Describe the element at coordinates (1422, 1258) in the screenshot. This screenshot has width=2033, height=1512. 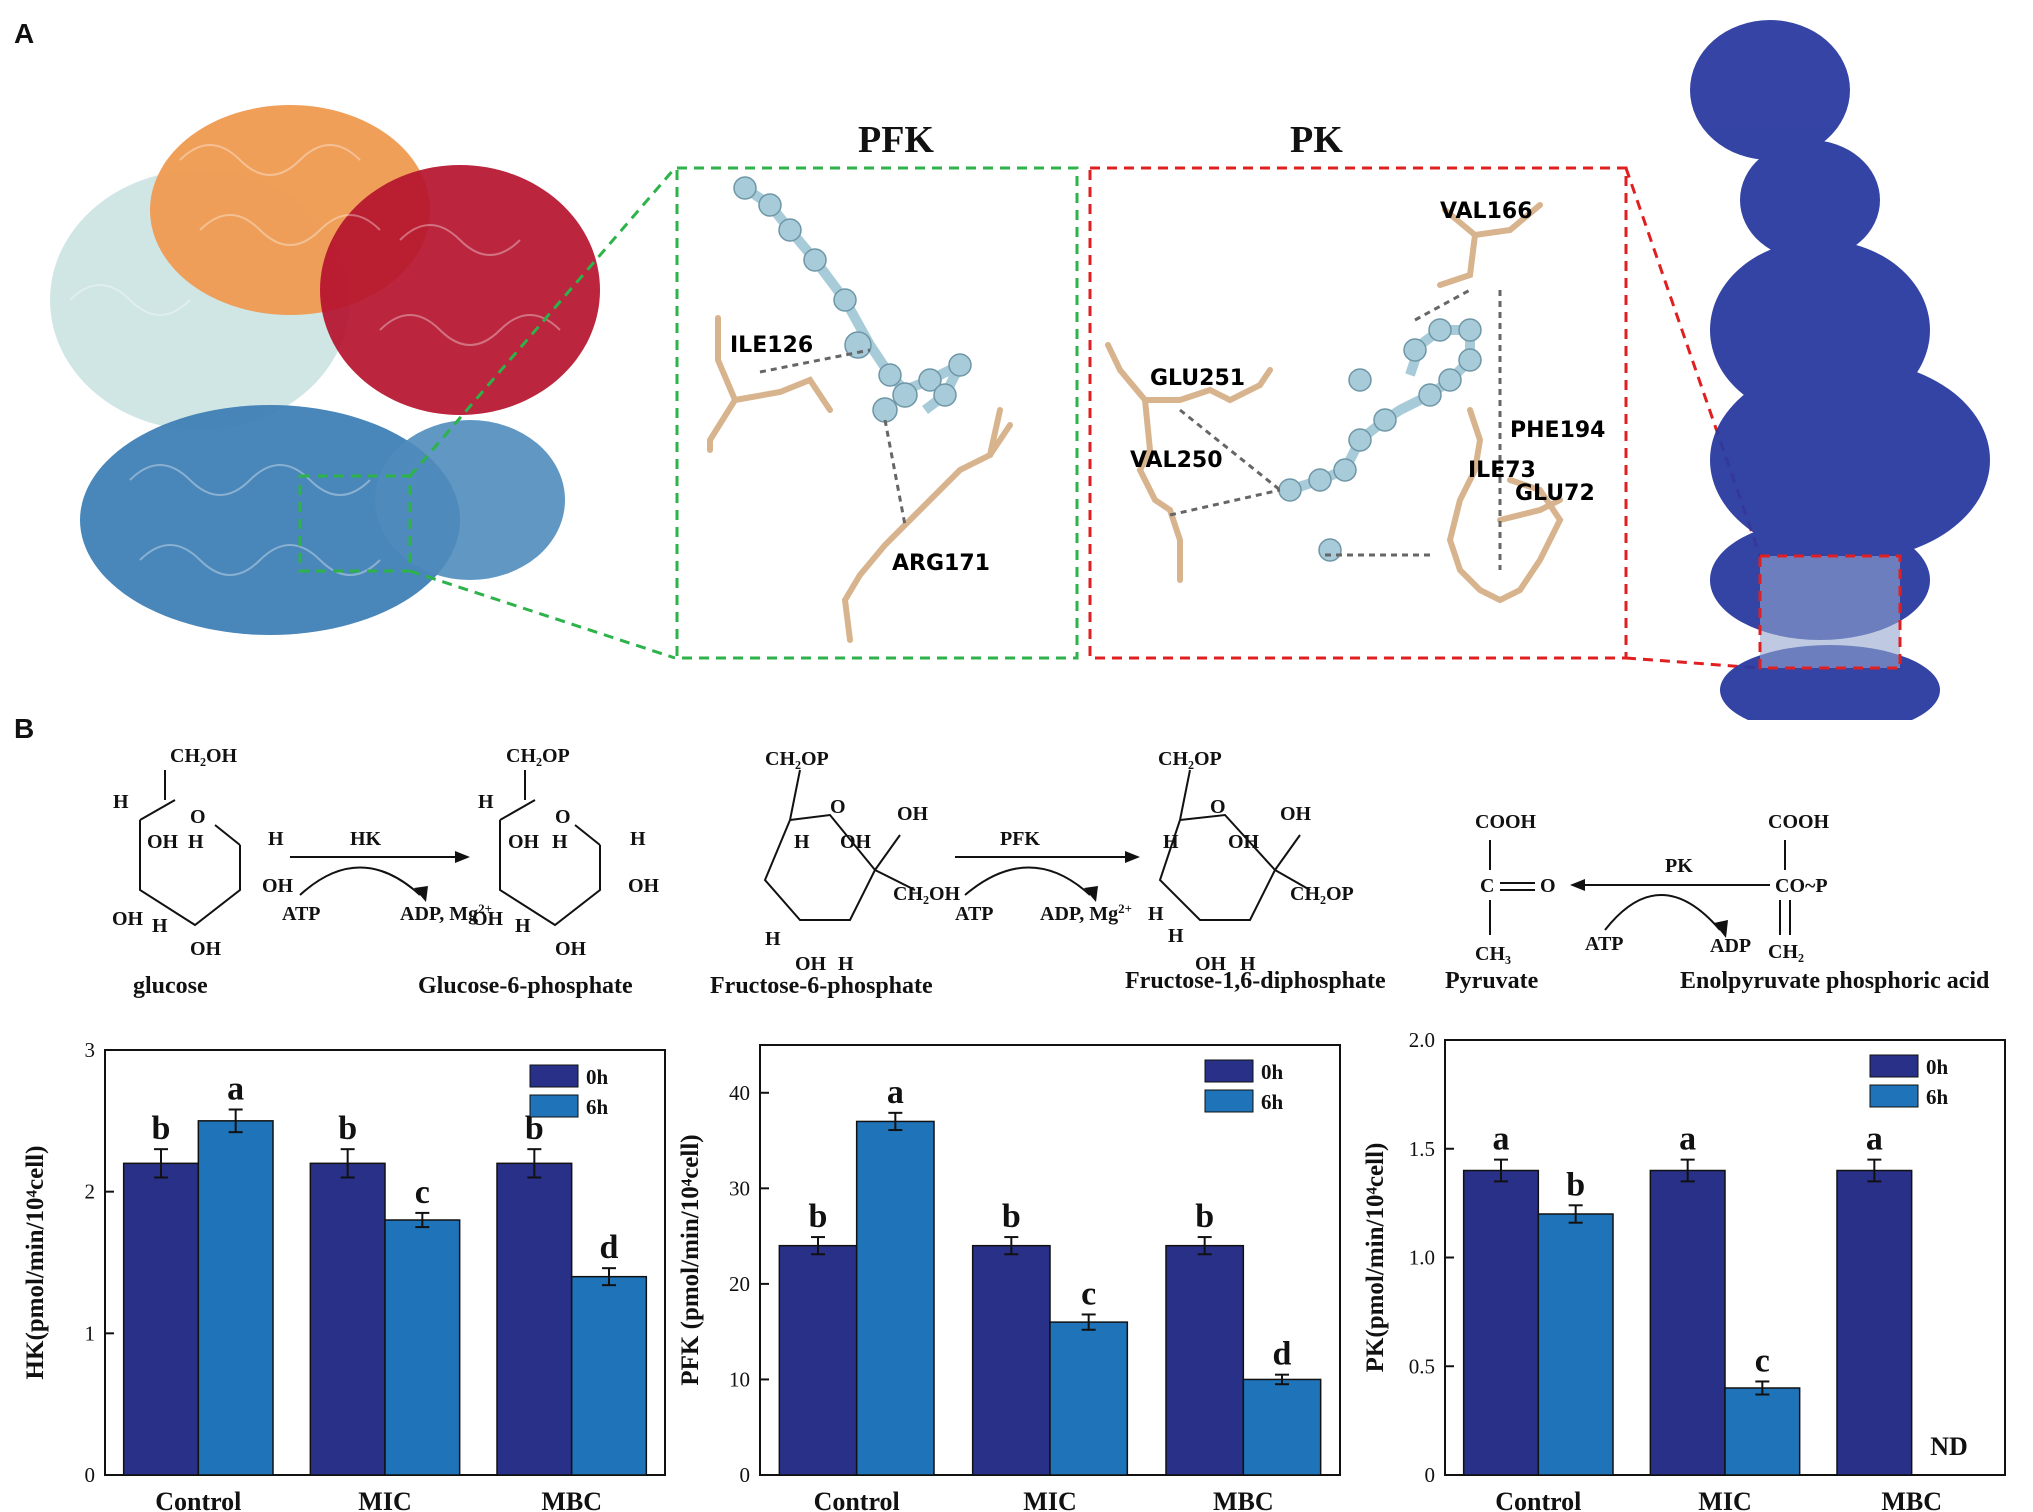
I see `chart2-ytick-label-2: 1.0` at that location.